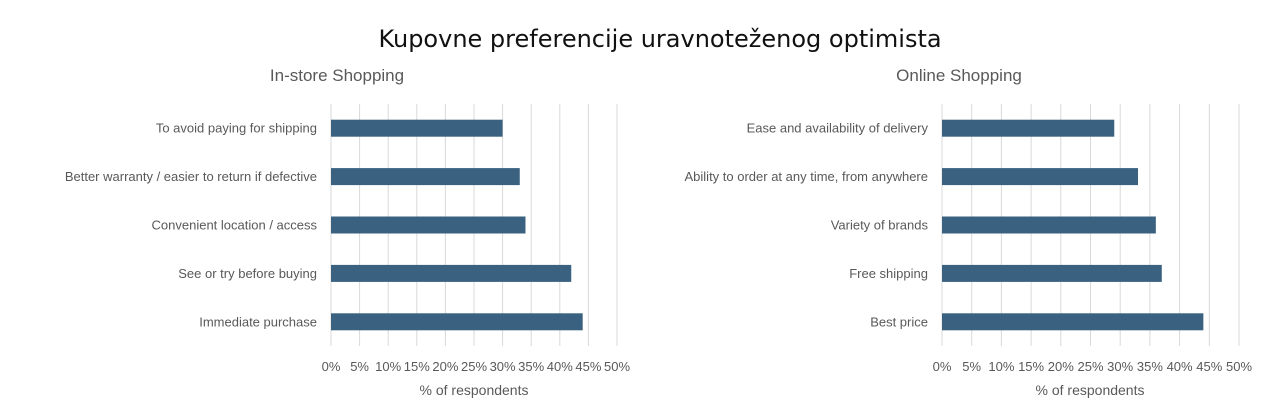  I want to click on bars-in-store, so click(457, 225).